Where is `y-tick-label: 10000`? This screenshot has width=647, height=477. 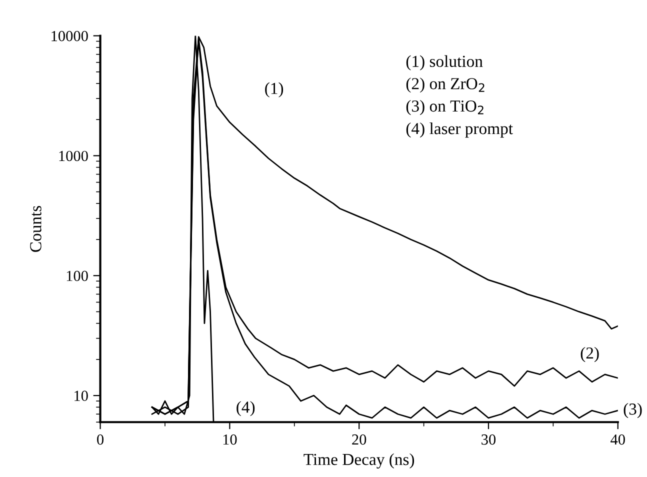 y-tick-label: 10000 is located at coordinates (70, 36).